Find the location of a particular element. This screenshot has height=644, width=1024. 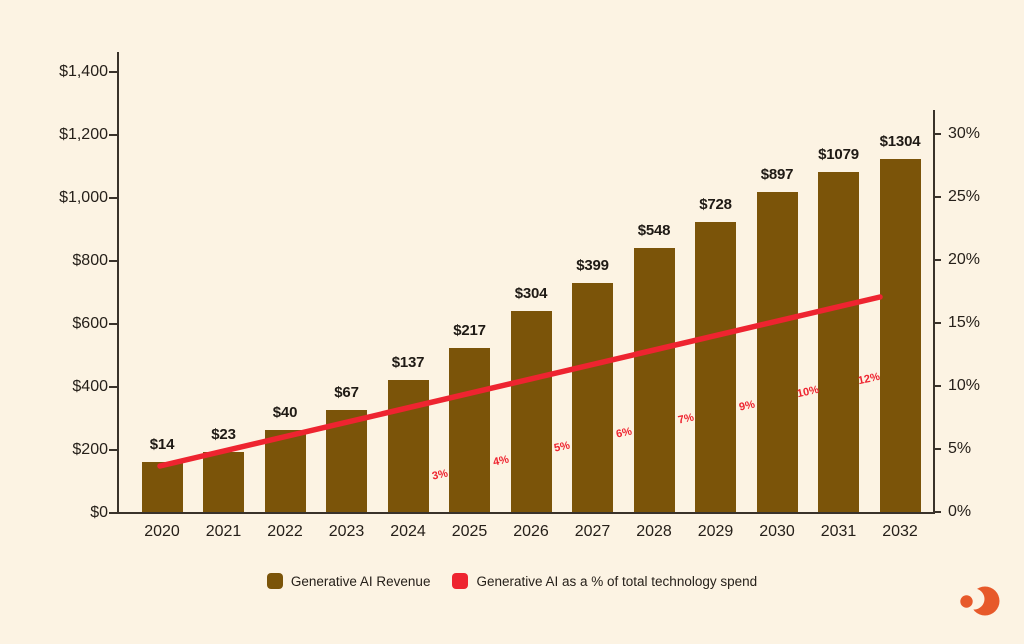

x-axis-tick-label-2031: 2031 is located at coordinates (838, 531).